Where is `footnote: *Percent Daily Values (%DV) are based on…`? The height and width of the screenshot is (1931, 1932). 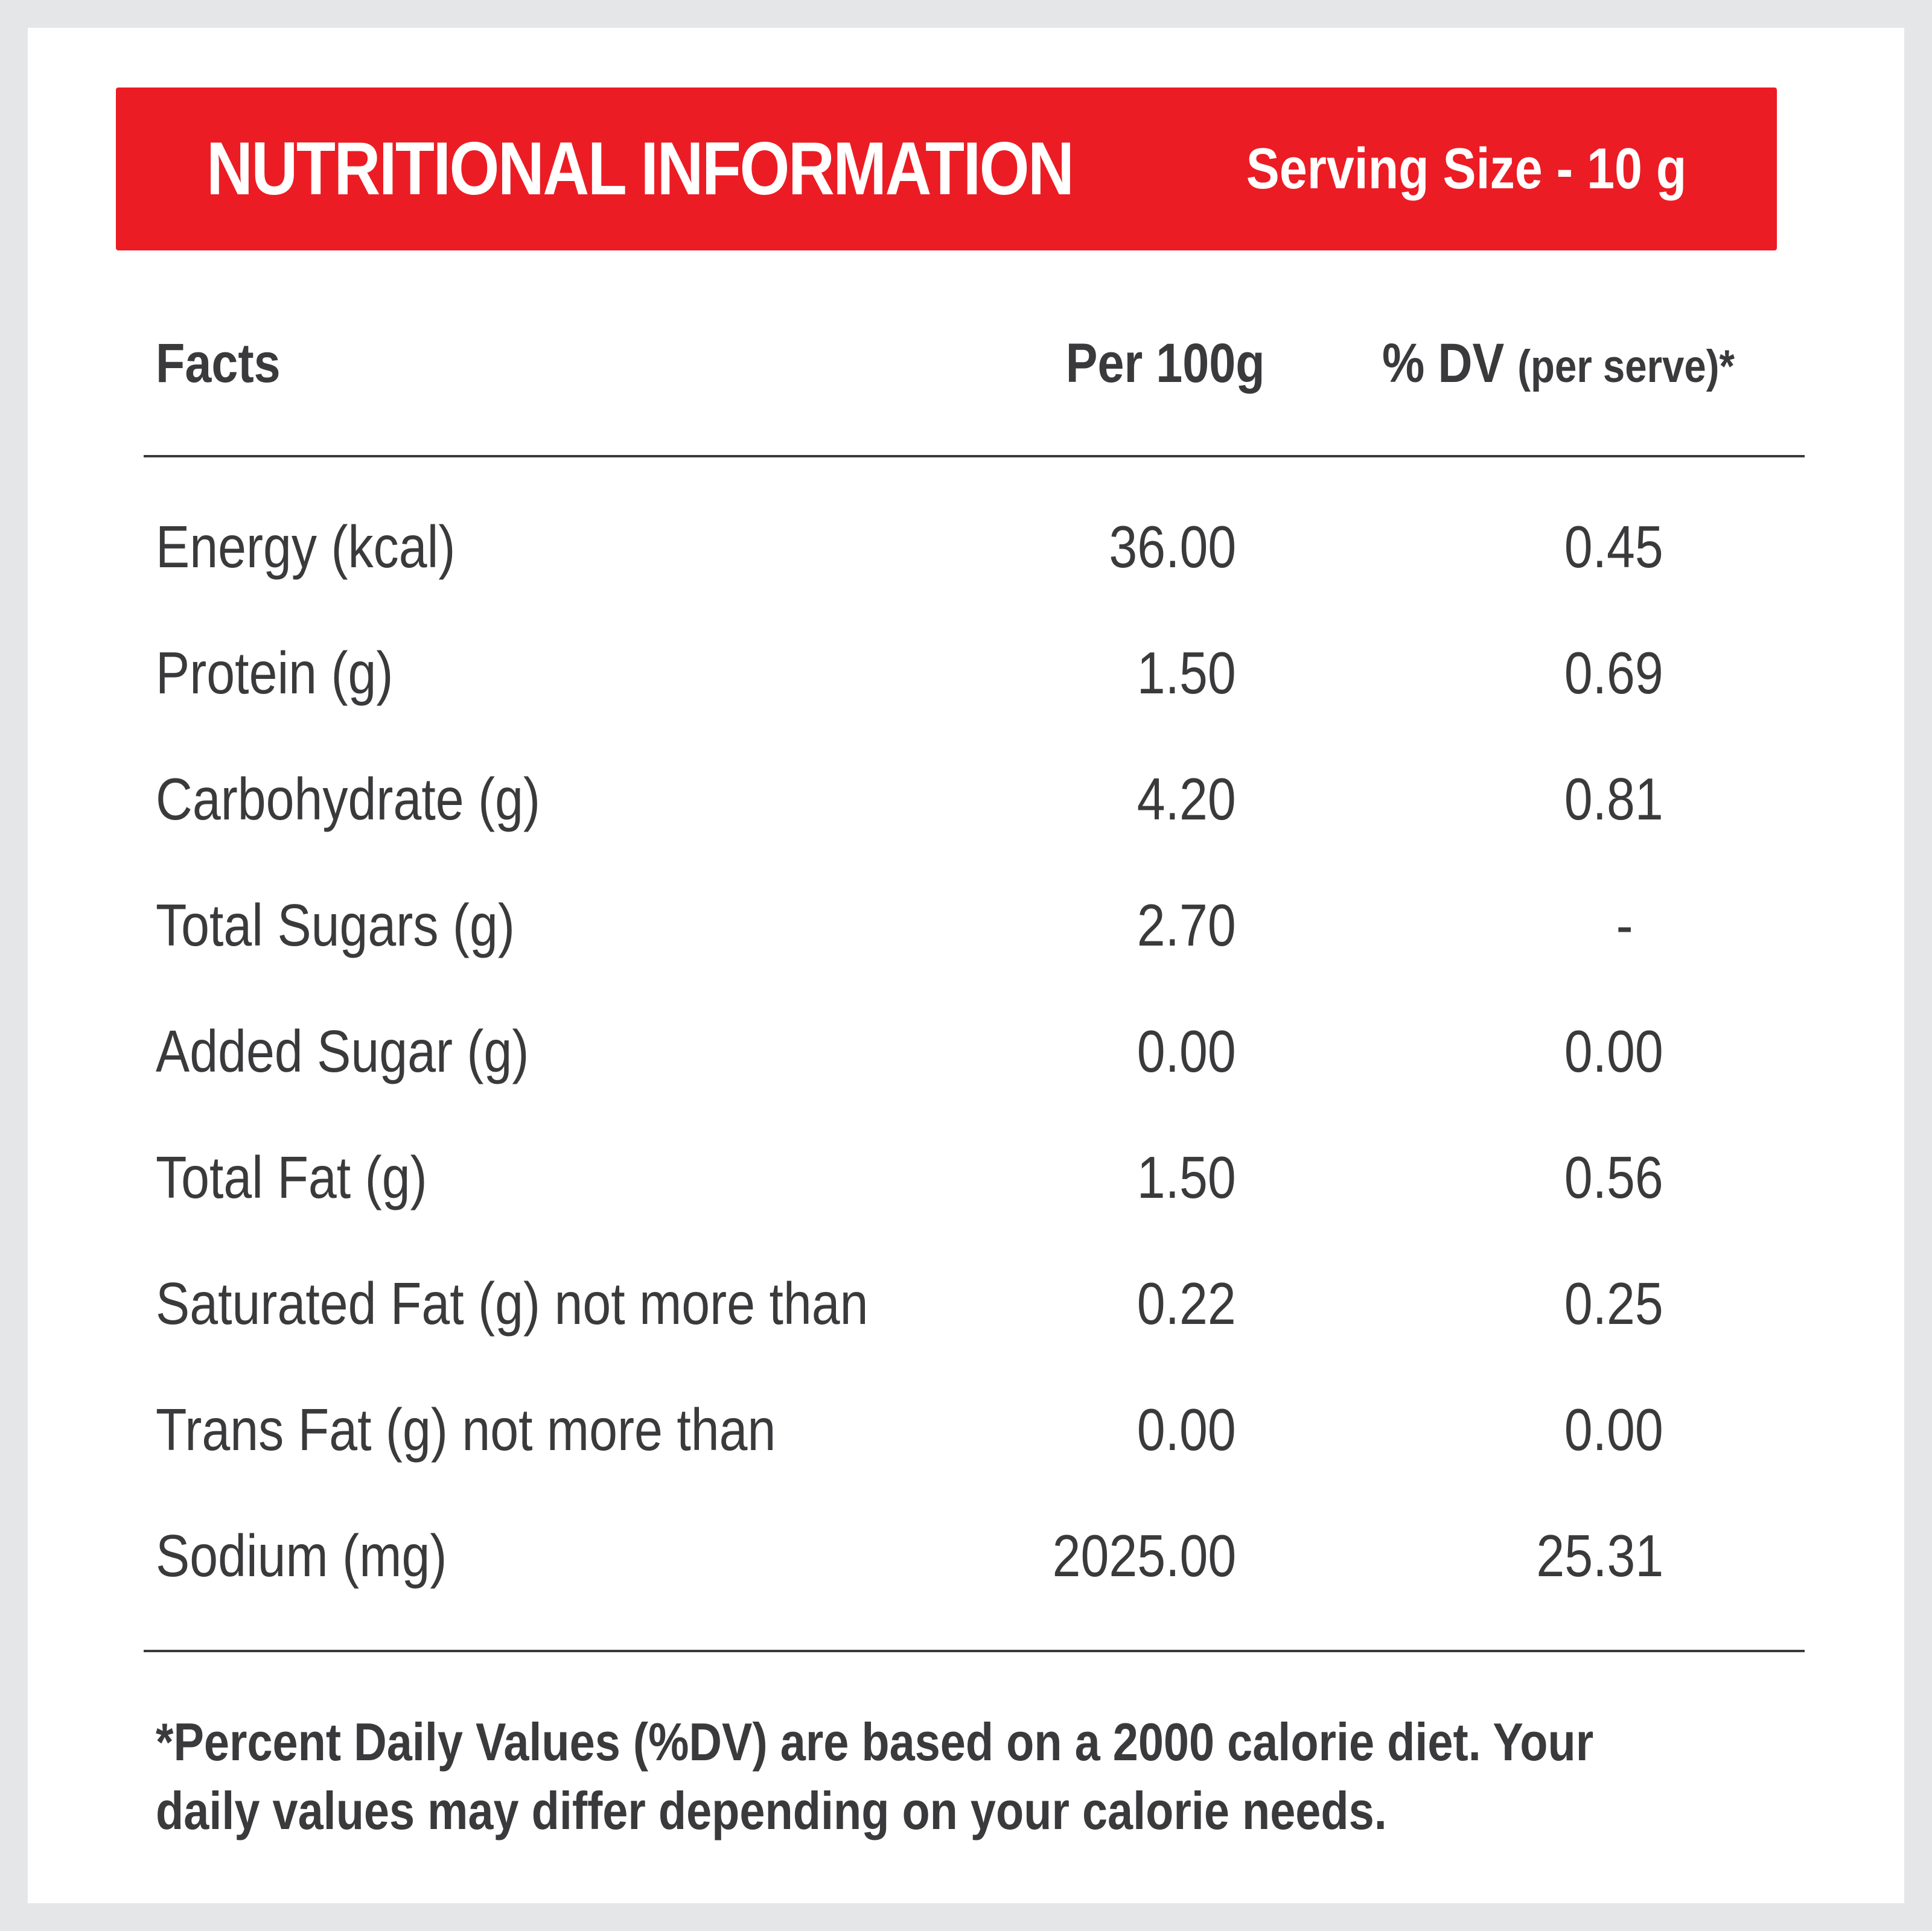 footnote: *Percent Daily Values (%DV) are based on… is located at coordinates (875, 1776).